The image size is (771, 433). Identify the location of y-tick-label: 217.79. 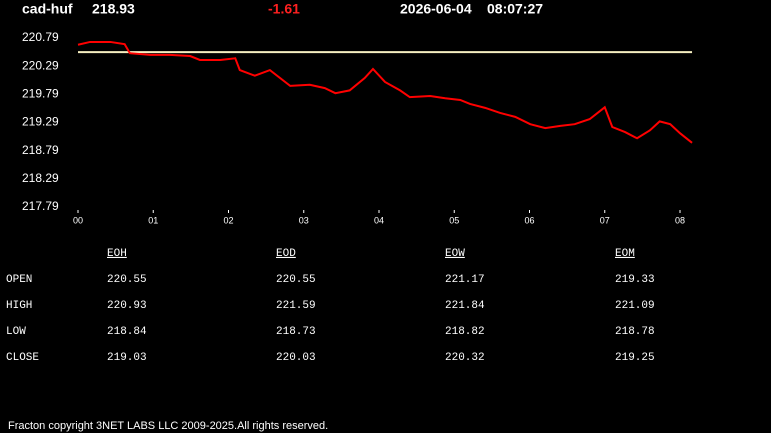
(40, 206).